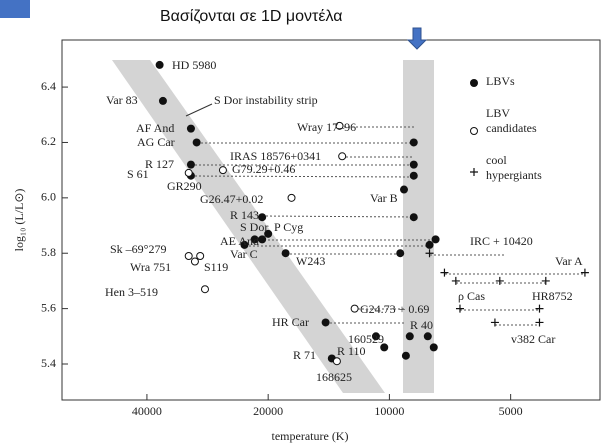 This screenshot has height=447, width=613. Describe the element at coordinates (131, 292) in the screenshot. I see `star-label: Hen 3–519` at that location.